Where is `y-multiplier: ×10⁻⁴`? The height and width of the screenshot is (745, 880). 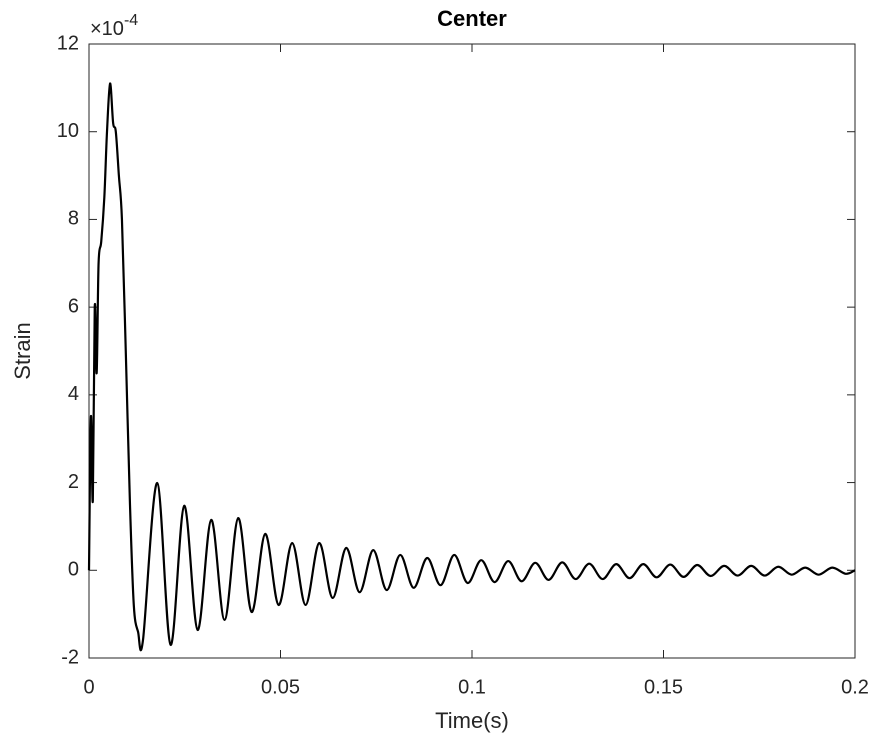
y-multiplier: ×10⁻⁴ is located at coordinates (114, 26).